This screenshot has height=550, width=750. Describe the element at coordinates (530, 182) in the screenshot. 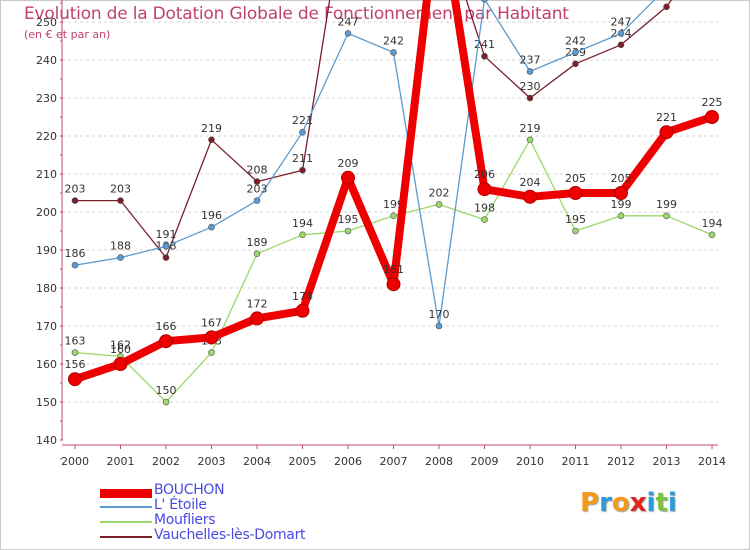

I see `data-label-bouchon: 204` at that location.